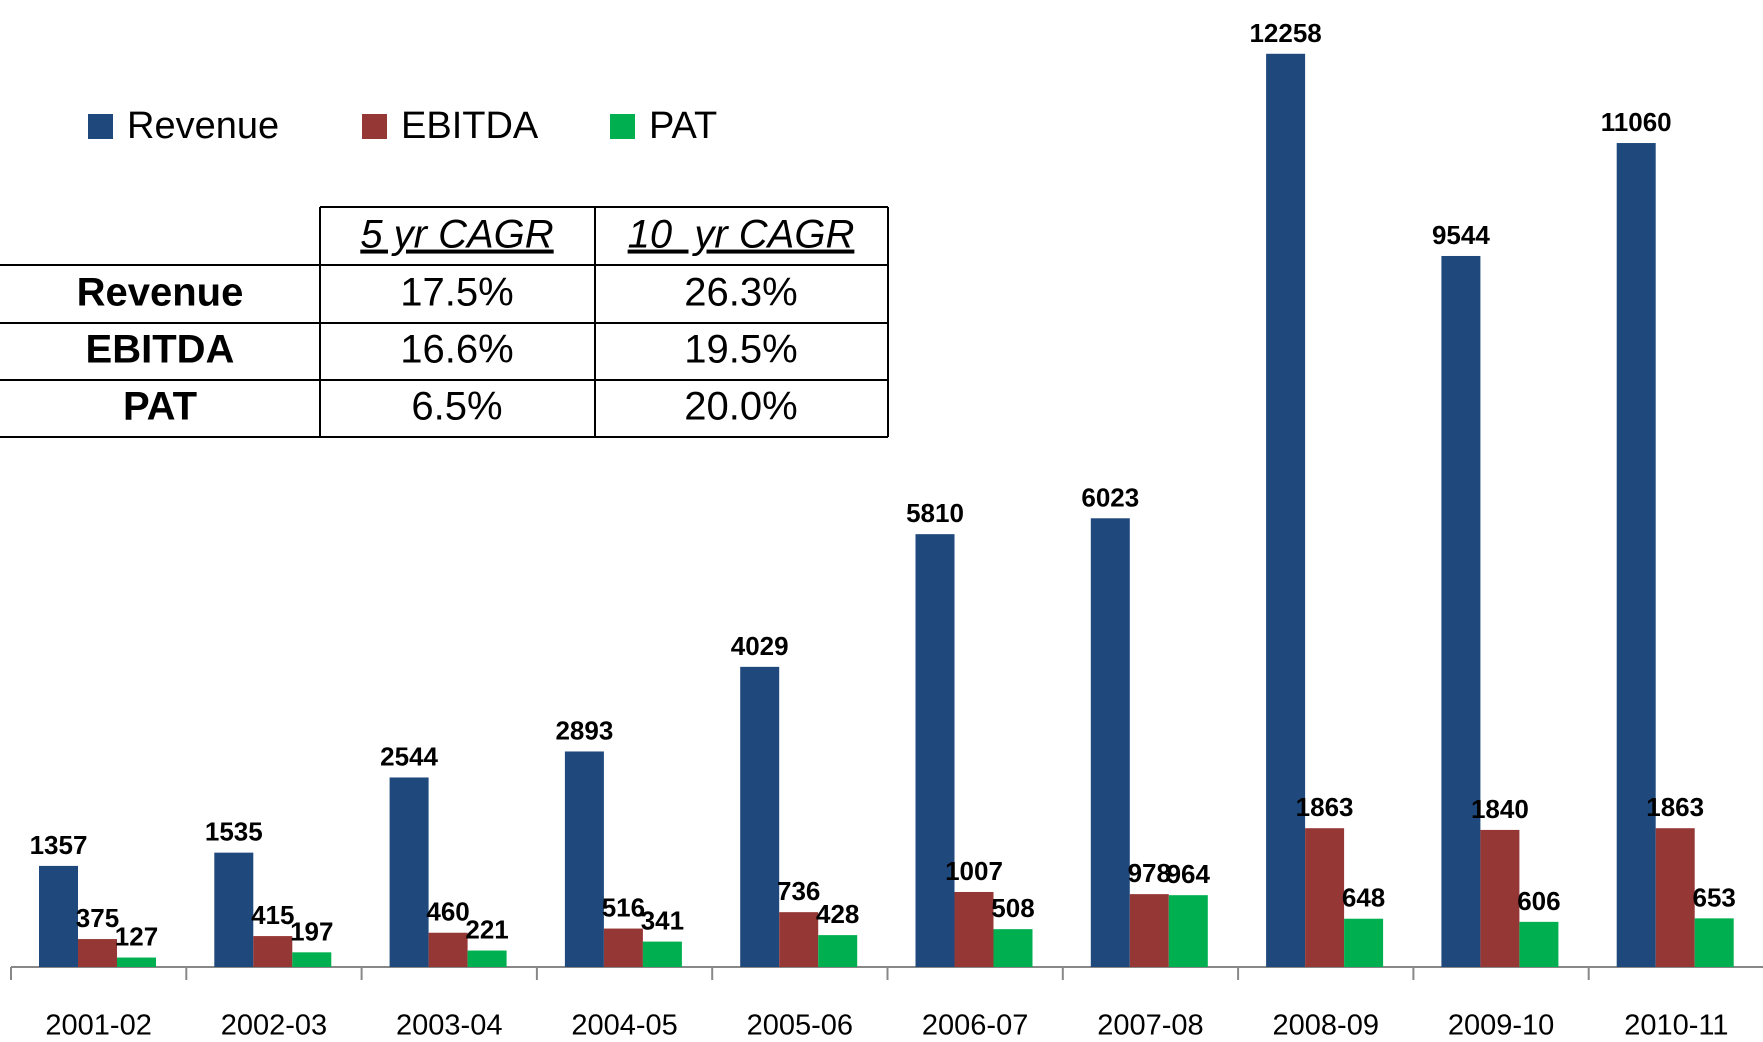 Image resolution: width=1763 pixels, height=1042 pixels. Describe the element at coordinates (470, 126) in the screenshot. I see `legend-label: EBITDA` at that location.